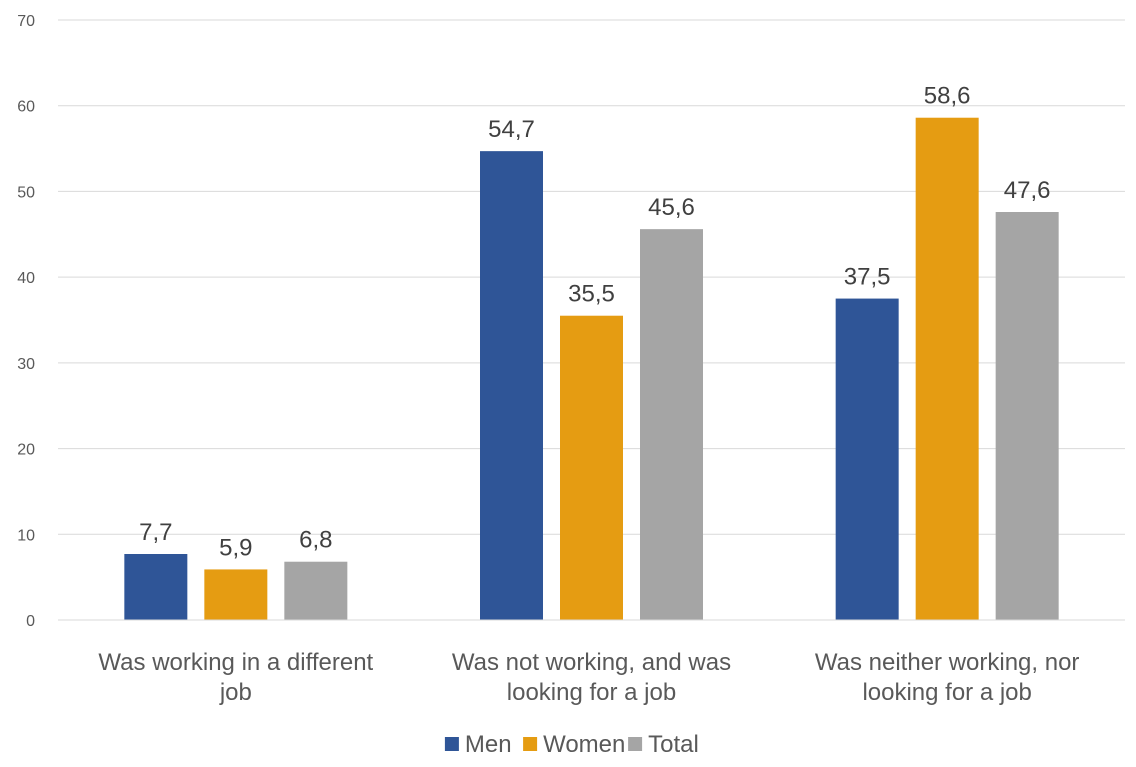  Describe the element at coordinates (235, 662) in the screenshot. I see `category-label: Was working in a different` at that location.